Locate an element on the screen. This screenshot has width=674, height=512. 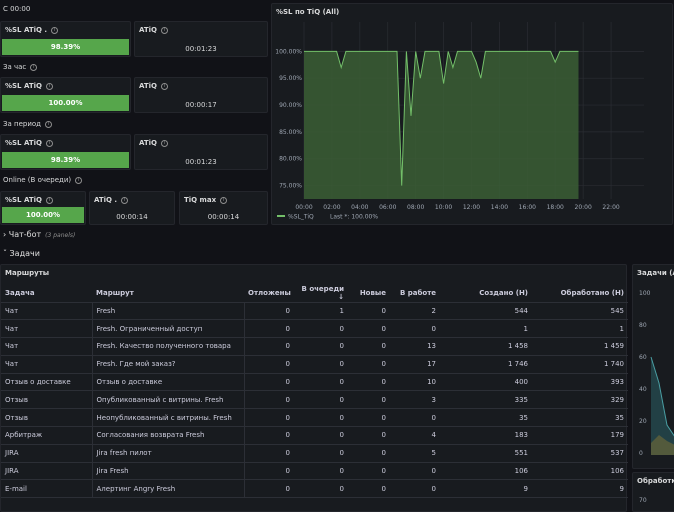
table-row: Чат Fresh. Ограниченный доступ 0 0 0 0 1 1 is located at coordinates (314, 329).